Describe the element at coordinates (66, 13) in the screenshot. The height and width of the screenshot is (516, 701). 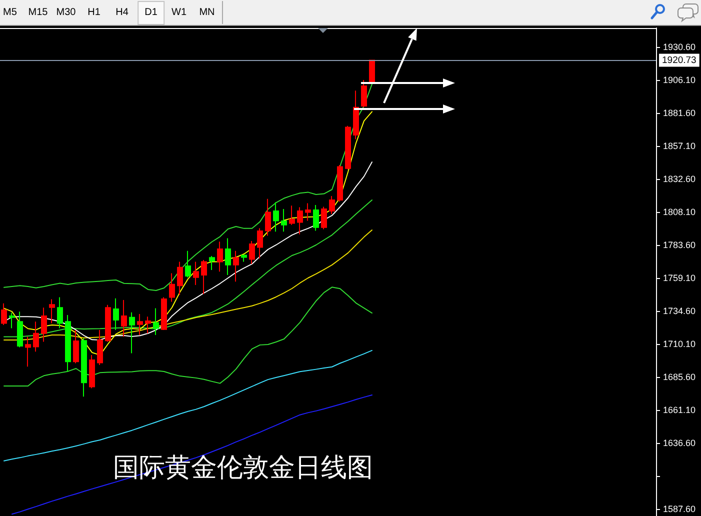
I see `text: M30` at that location.